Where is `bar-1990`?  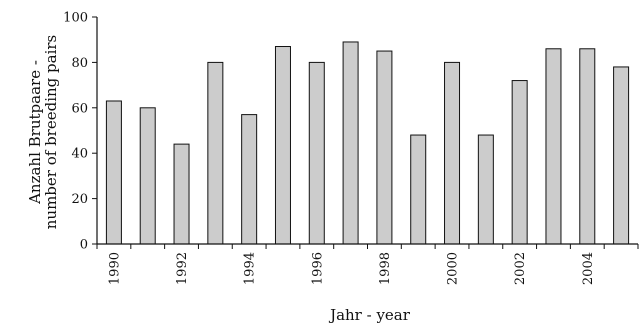
bar-1990 is located at coordinates (113, 172).